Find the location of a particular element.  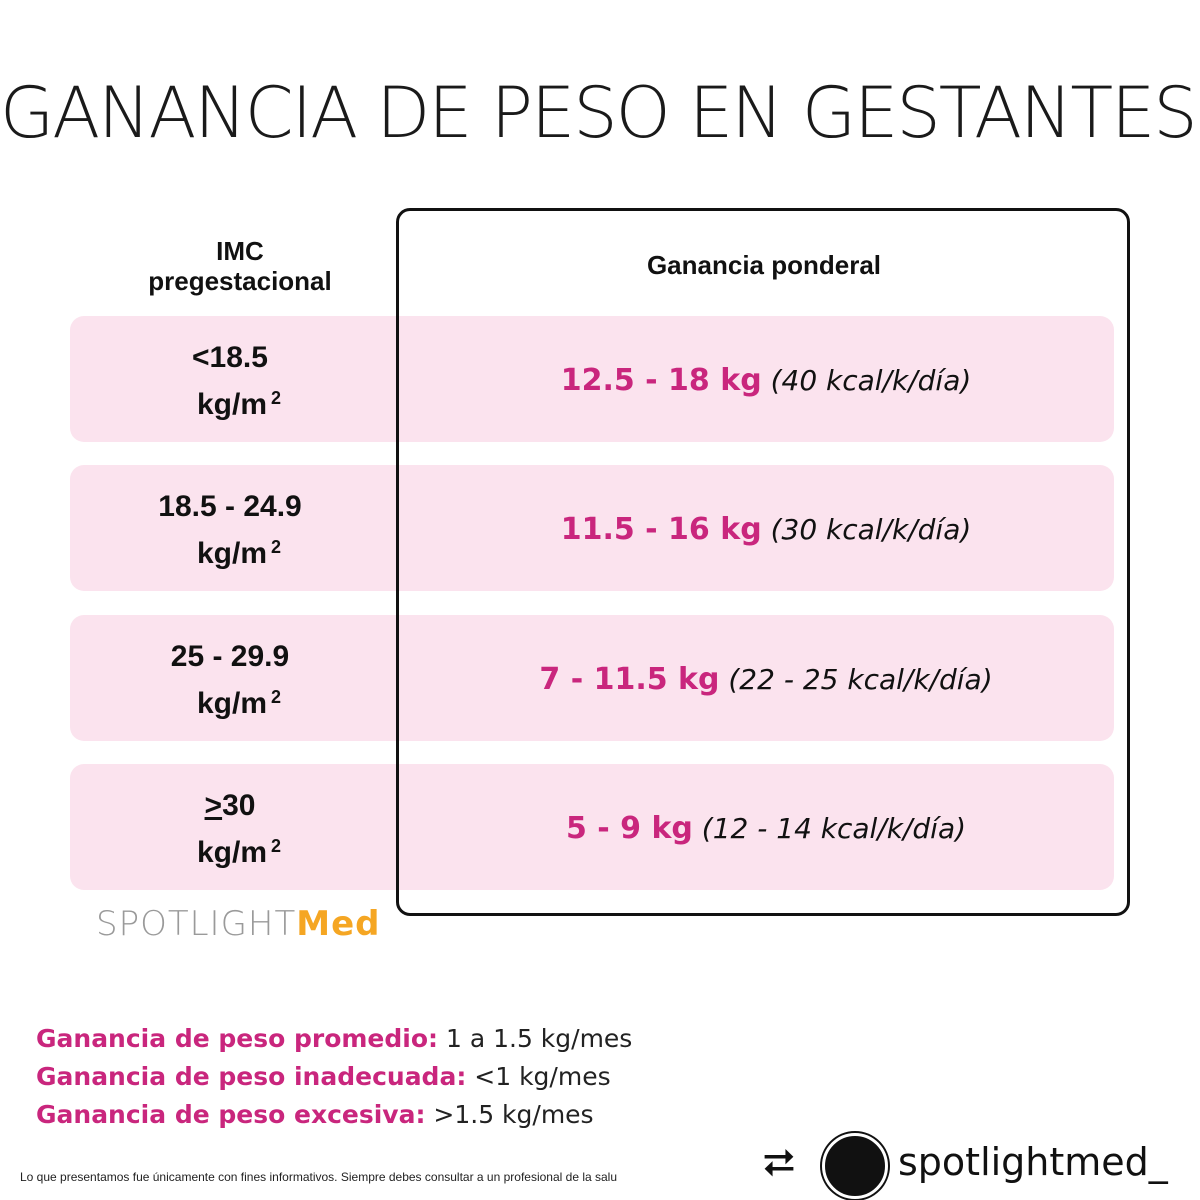

page-title-text: GANANCIA DE PESO EN GESTANTES is located at coordinates (599, 113).